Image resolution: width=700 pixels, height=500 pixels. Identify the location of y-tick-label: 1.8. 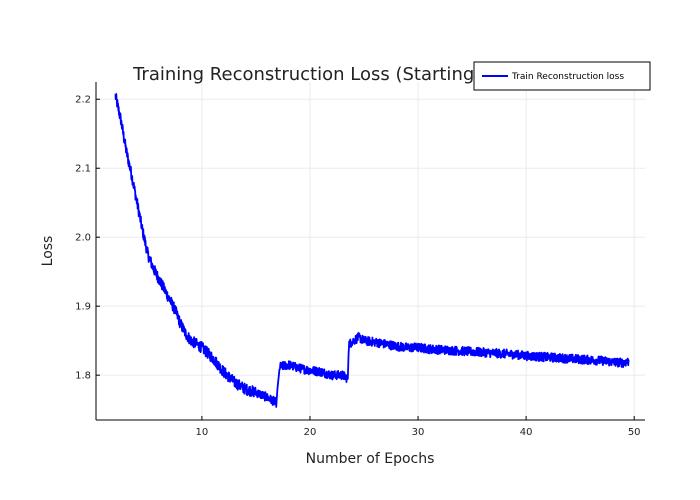
(83, 376).